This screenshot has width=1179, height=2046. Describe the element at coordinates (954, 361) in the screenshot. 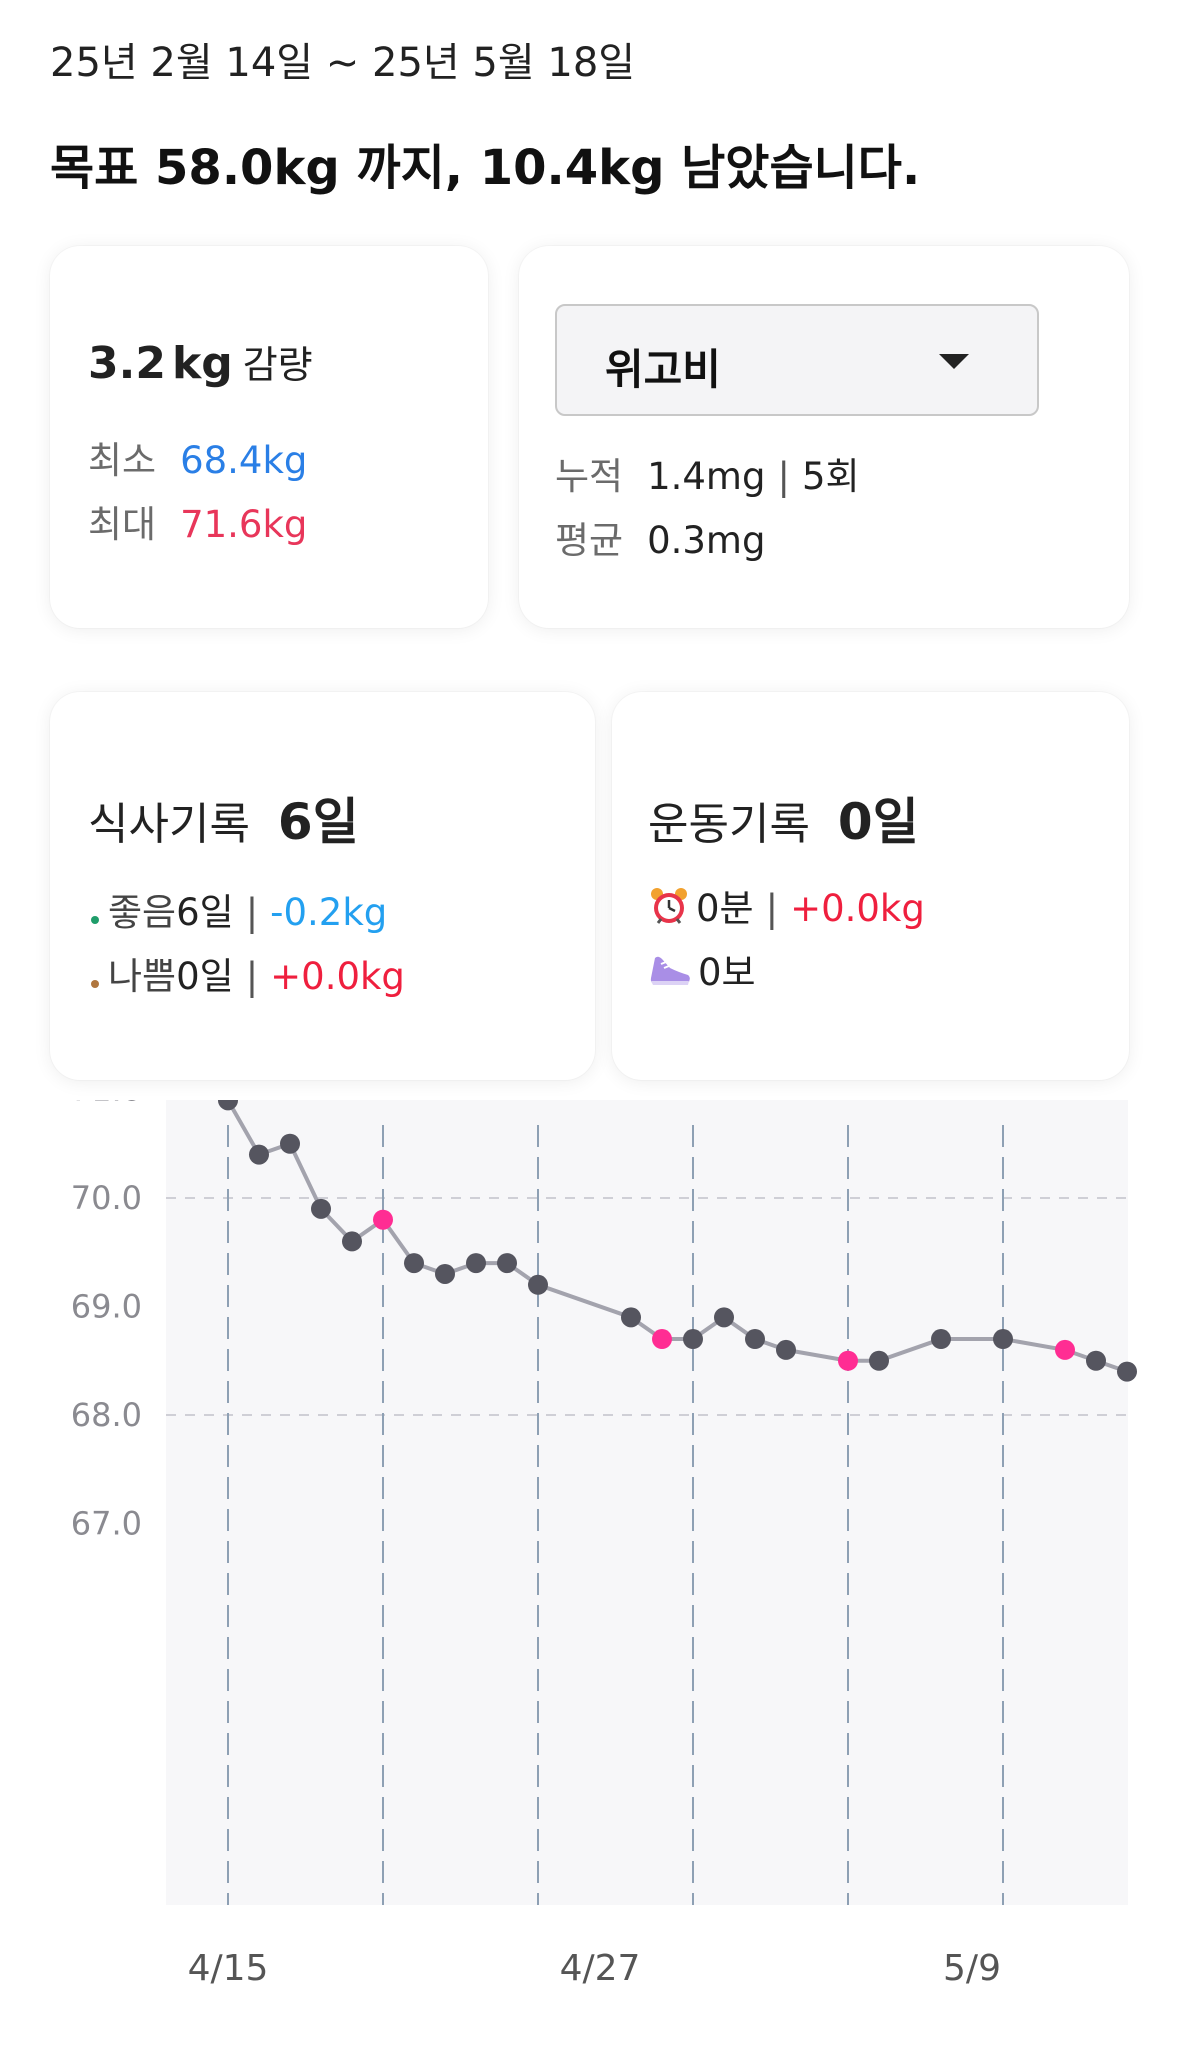

I see `chevron-down-icon` at that location.